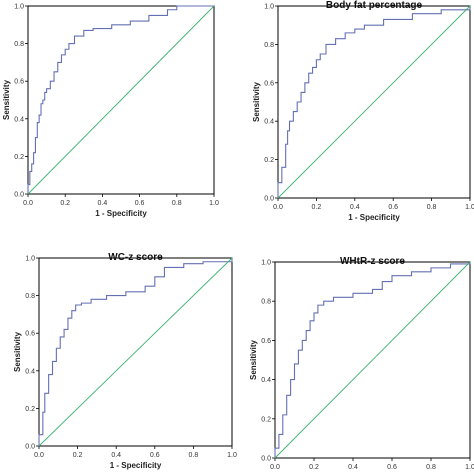  What do you see at coordinates (135, 257) in the screenshot?
I see `chart-title: WC-z score` at bounding box center [135, 257].